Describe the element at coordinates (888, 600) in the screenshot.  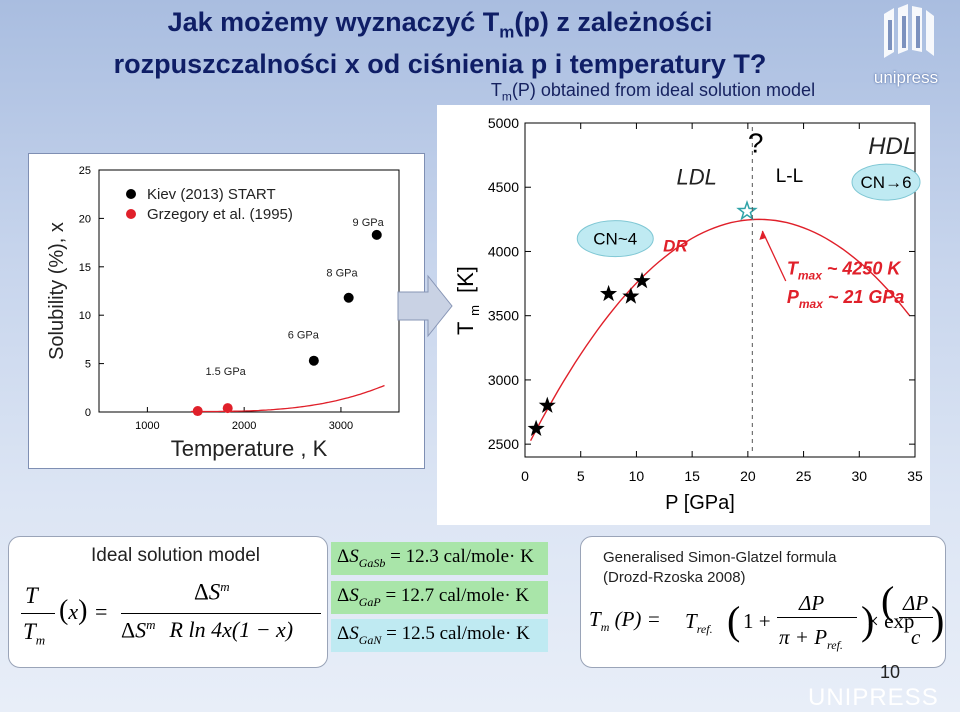
I see `sg-exp-paren-left: (` at that location.